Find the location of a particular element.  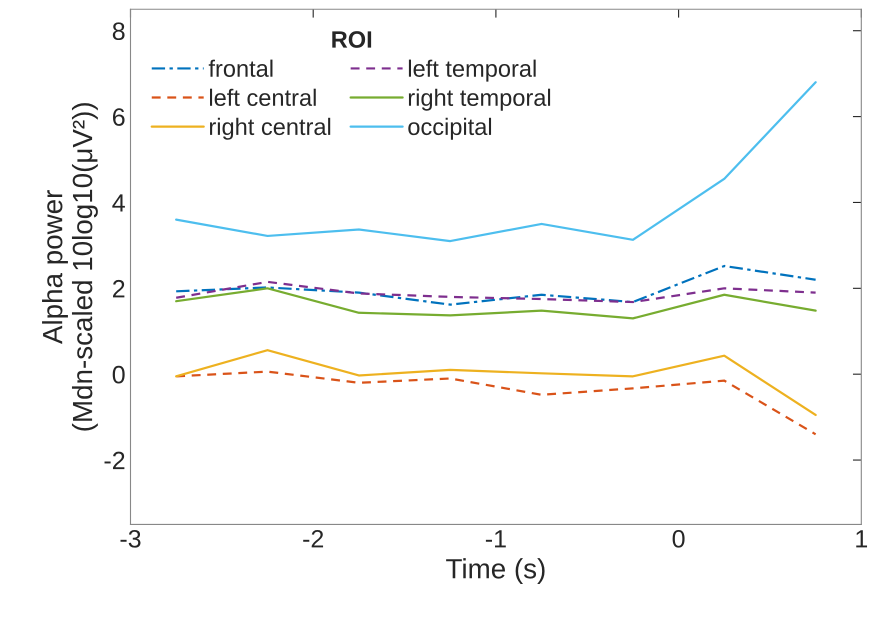

legend-label: right central is located at coordinates (270, 129).